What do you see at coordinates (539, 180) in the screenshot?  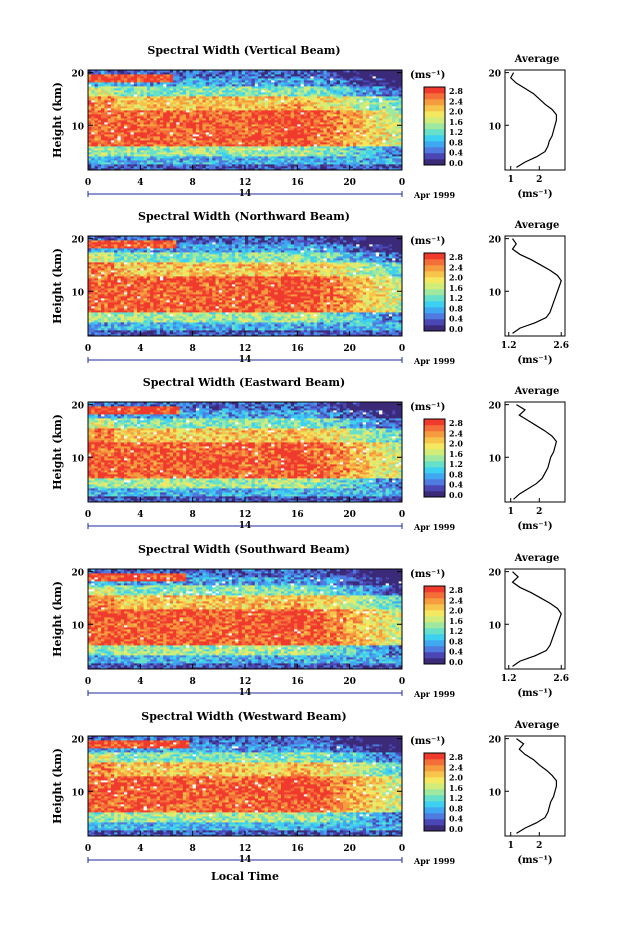 I see `average-x-tick-label: 2` at bounding box center [539, 180].